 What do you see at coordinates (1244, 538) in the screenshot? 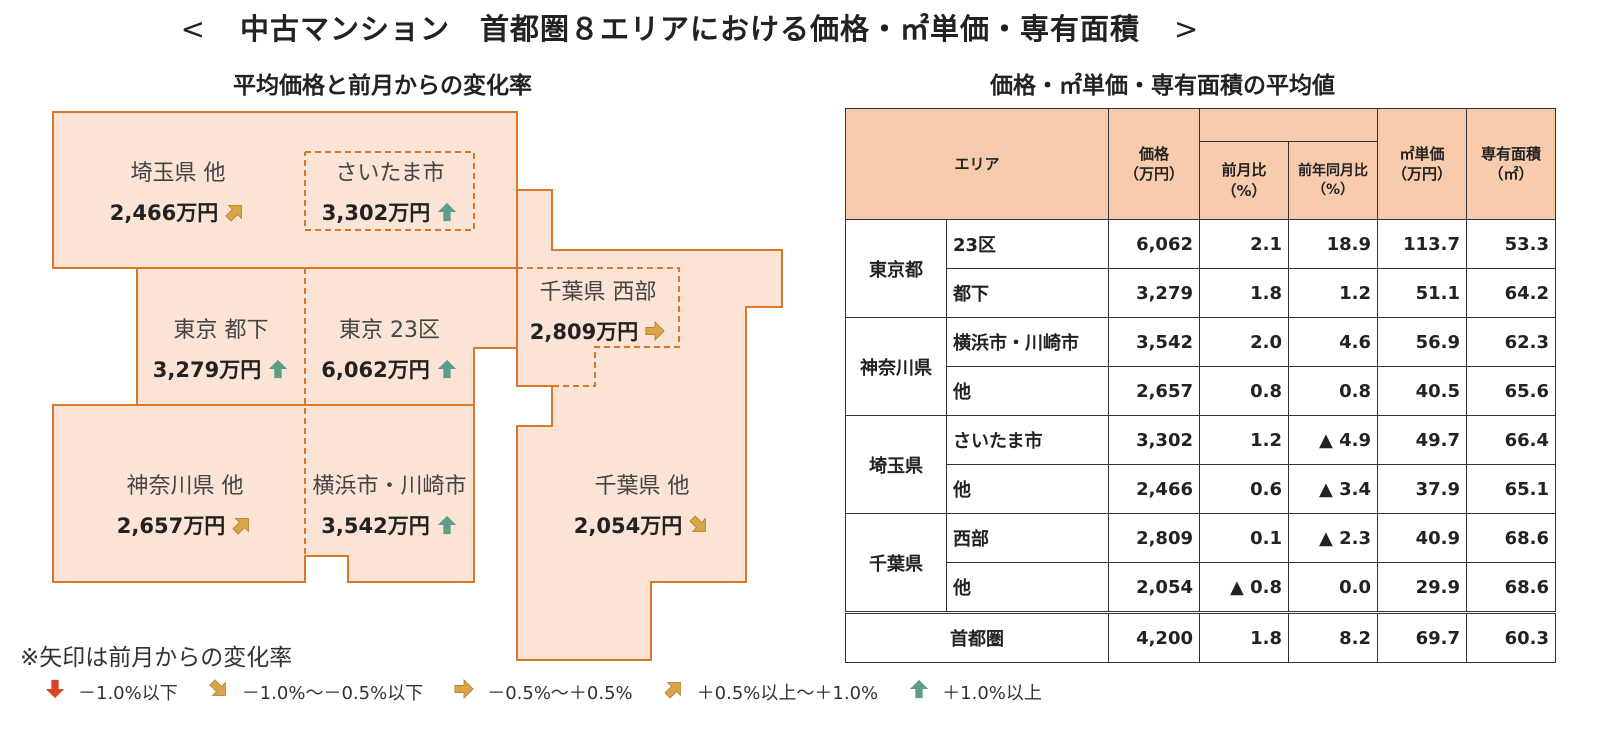
I see `mom-cell: 0.1` at bounding box center [1244, 538].